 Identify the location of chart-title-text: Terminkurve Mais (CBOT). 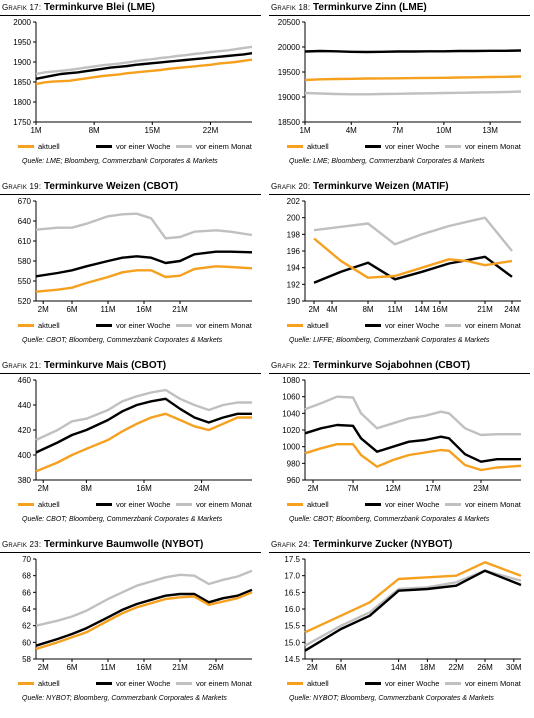
(104, 365).